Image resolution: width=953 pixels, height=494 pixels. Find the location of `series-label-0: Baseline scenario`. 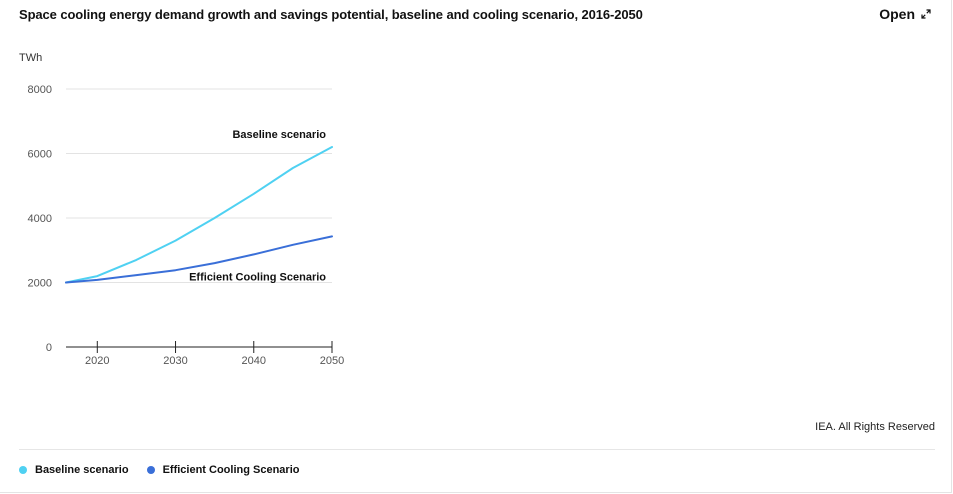

series-label-0: Baseline scenario is located at coordinates (279, 135).